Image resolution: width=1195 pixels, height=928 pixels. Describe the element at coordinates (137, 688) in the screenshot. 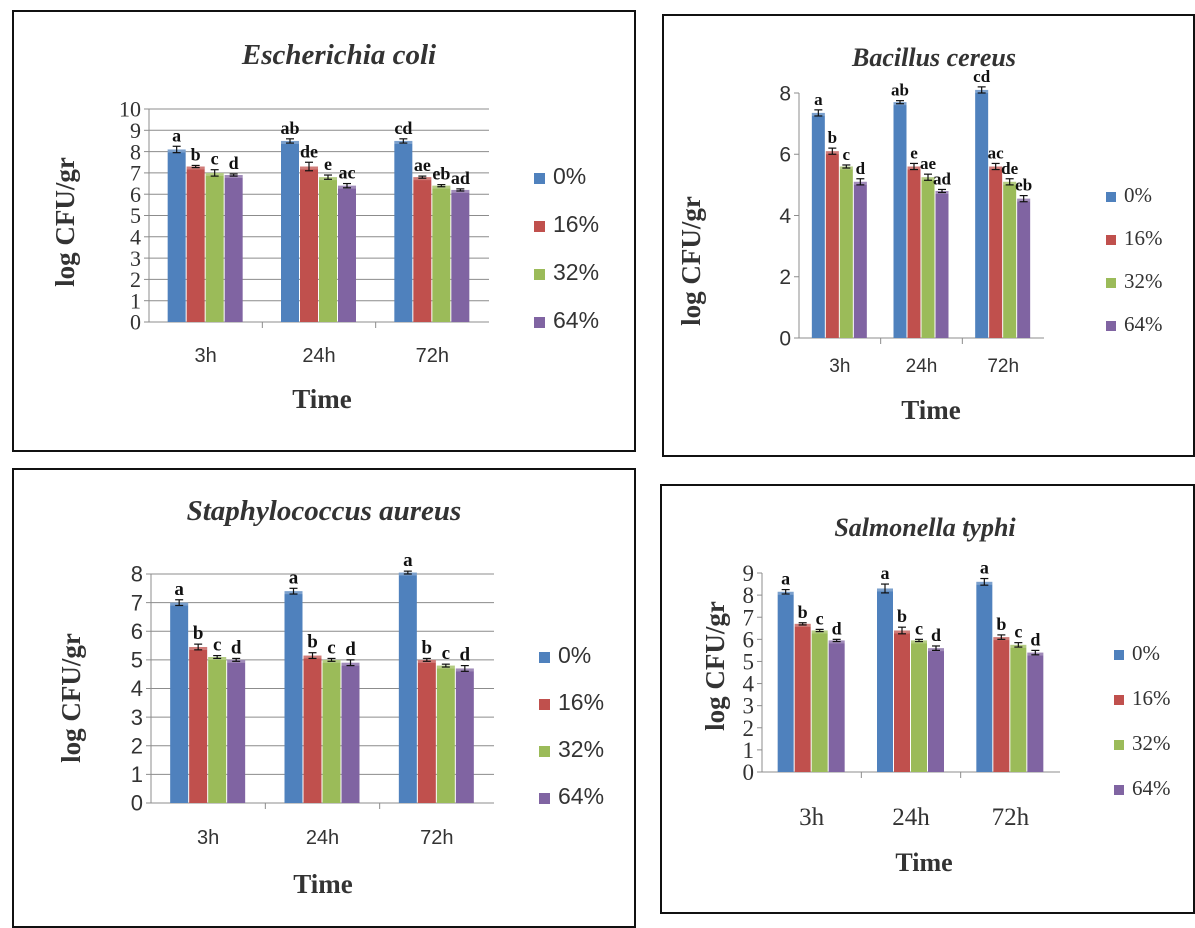

I see `y-tick-label: 4` at that location.